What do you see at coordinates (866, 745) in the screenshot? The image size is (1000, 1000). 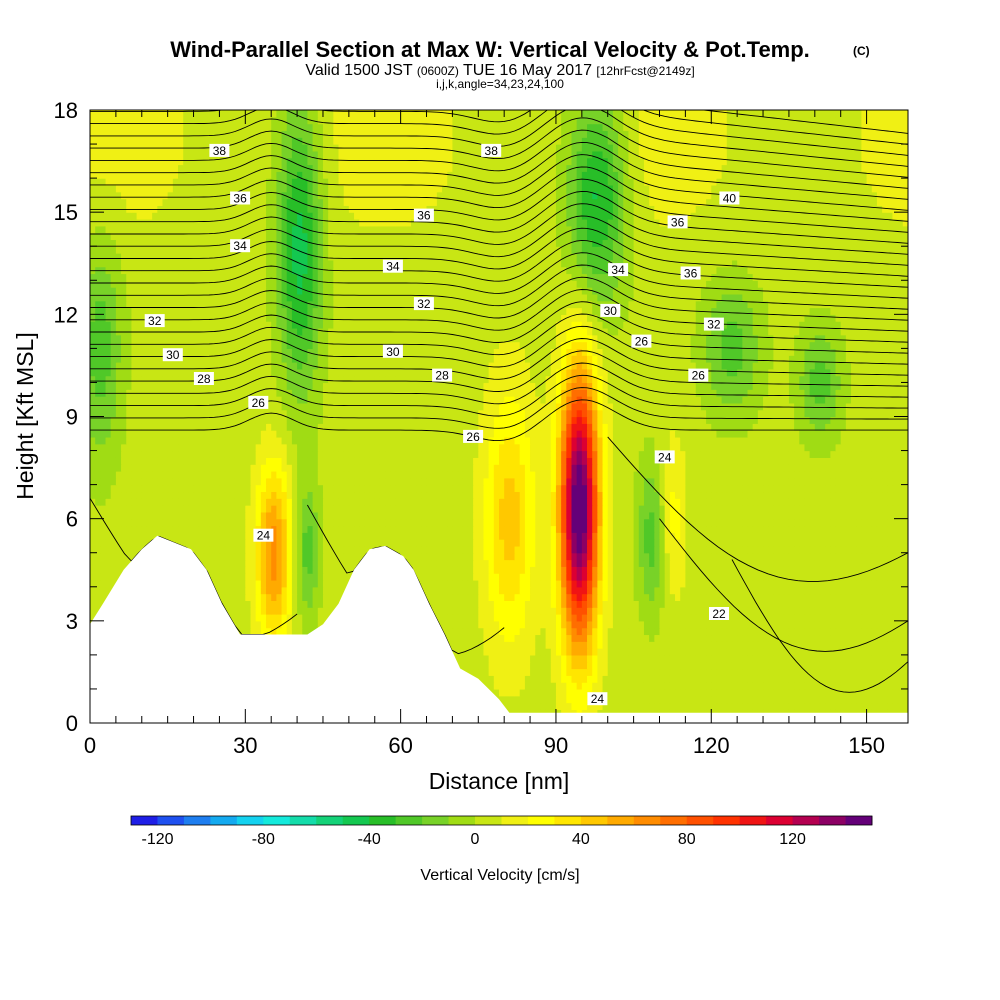 I see `x-tick-label: 150` at bounding box center [866, 745].